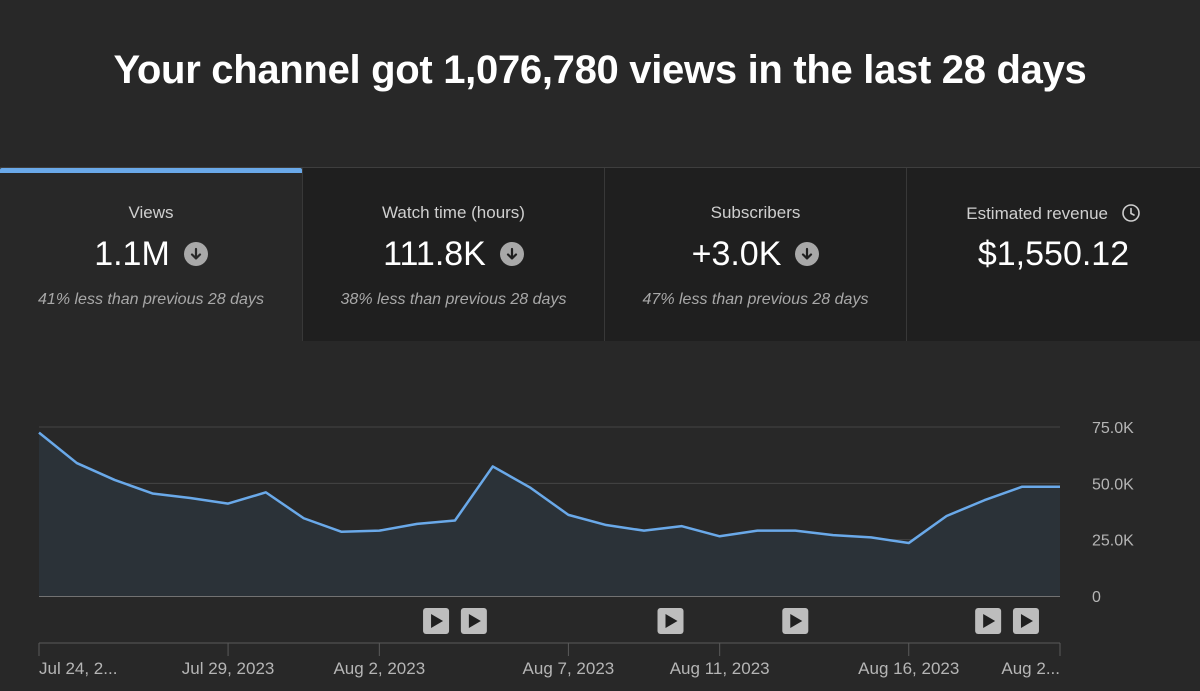 This screenshot has height=691, width=1200. What do you see at coordinates (736, 253) in the screenshot?
I see `metric-value: +3.0K` at bounding box center [736, 253].